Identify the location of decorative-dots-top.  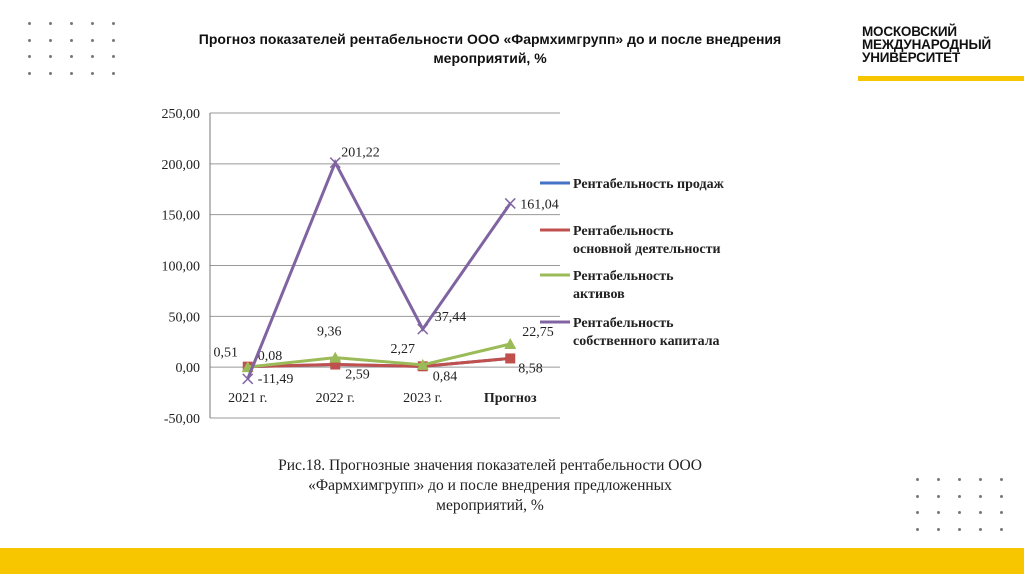
(80, 55).